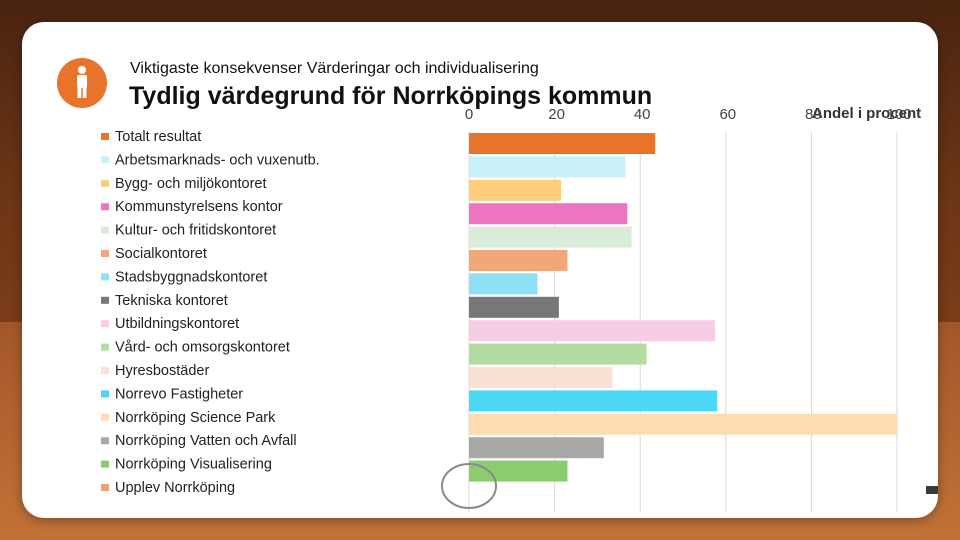  Describe the element at coordinates (469, 486) in the screenshot. I see `highlight-circle` at that location.